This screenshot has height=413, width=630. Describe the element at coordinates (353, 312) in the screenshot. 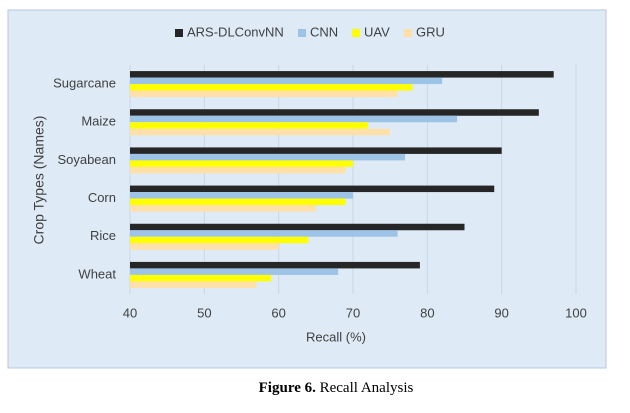

I see `x-tick-label: 70` at that location.